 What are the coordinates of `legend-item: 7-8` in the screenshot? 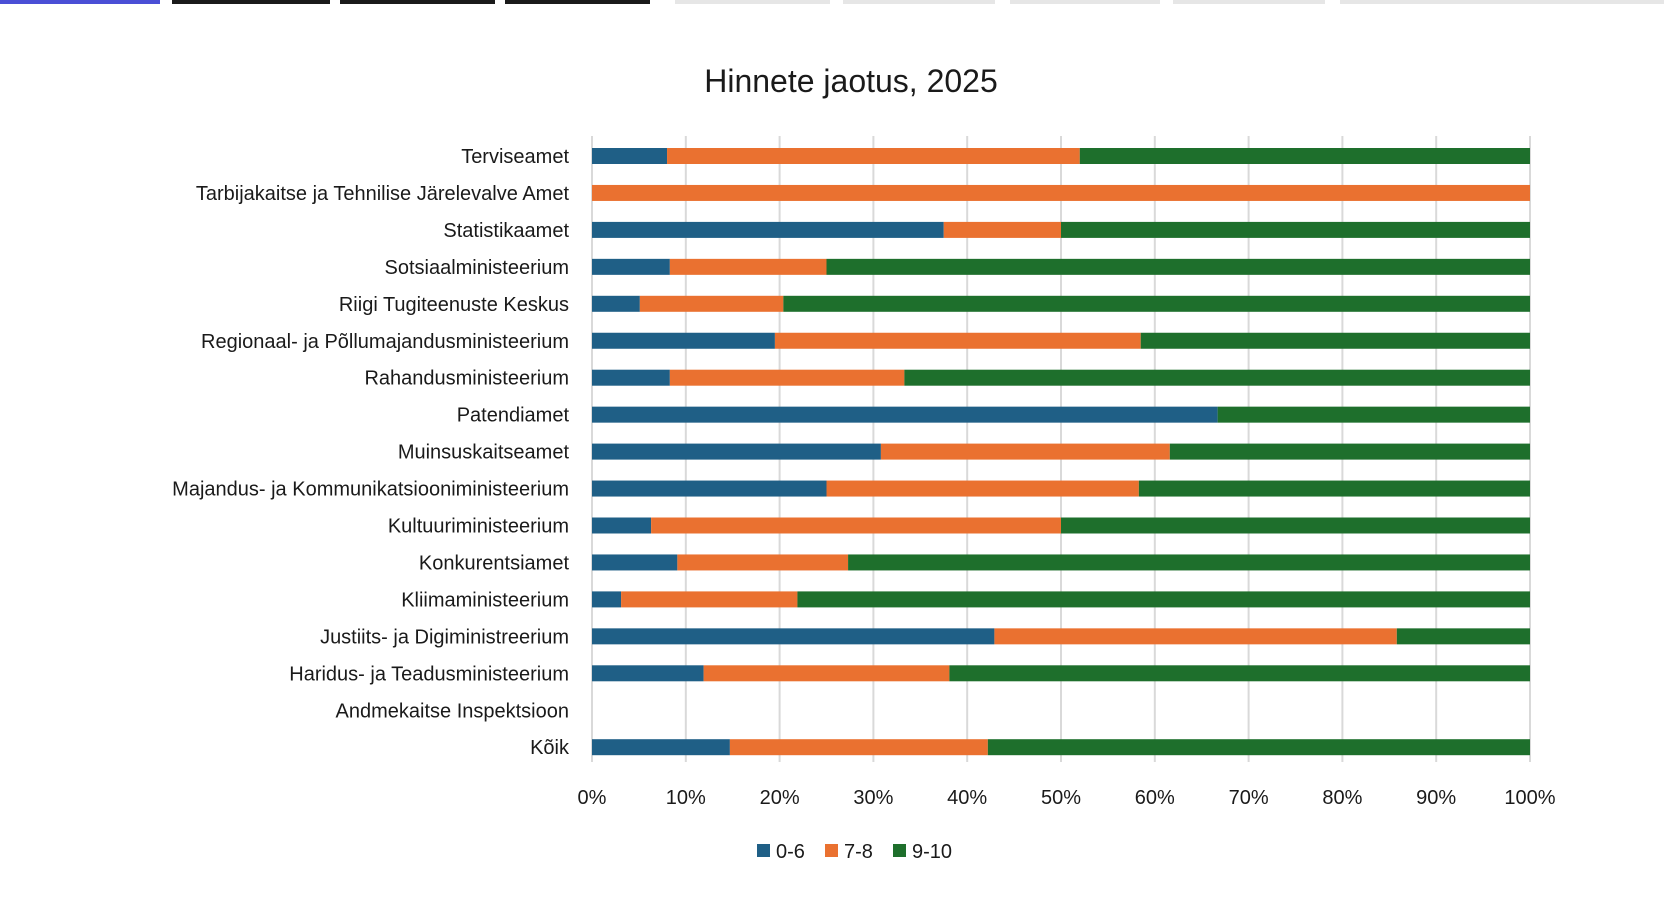 It's located at (849, 852).